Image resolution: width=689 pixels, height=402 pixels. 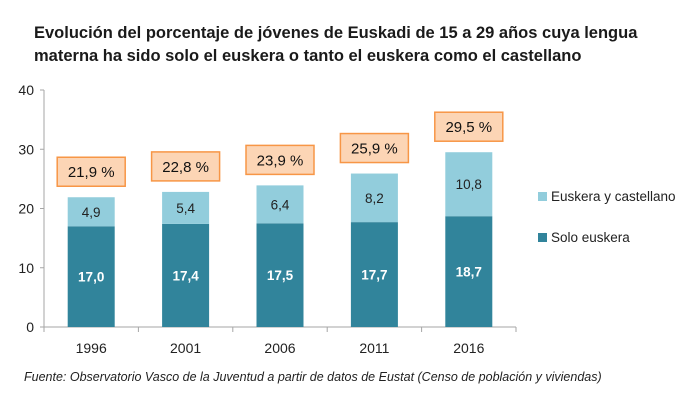 I want to click on data-label: 6,4, so click(x=280, y=204).